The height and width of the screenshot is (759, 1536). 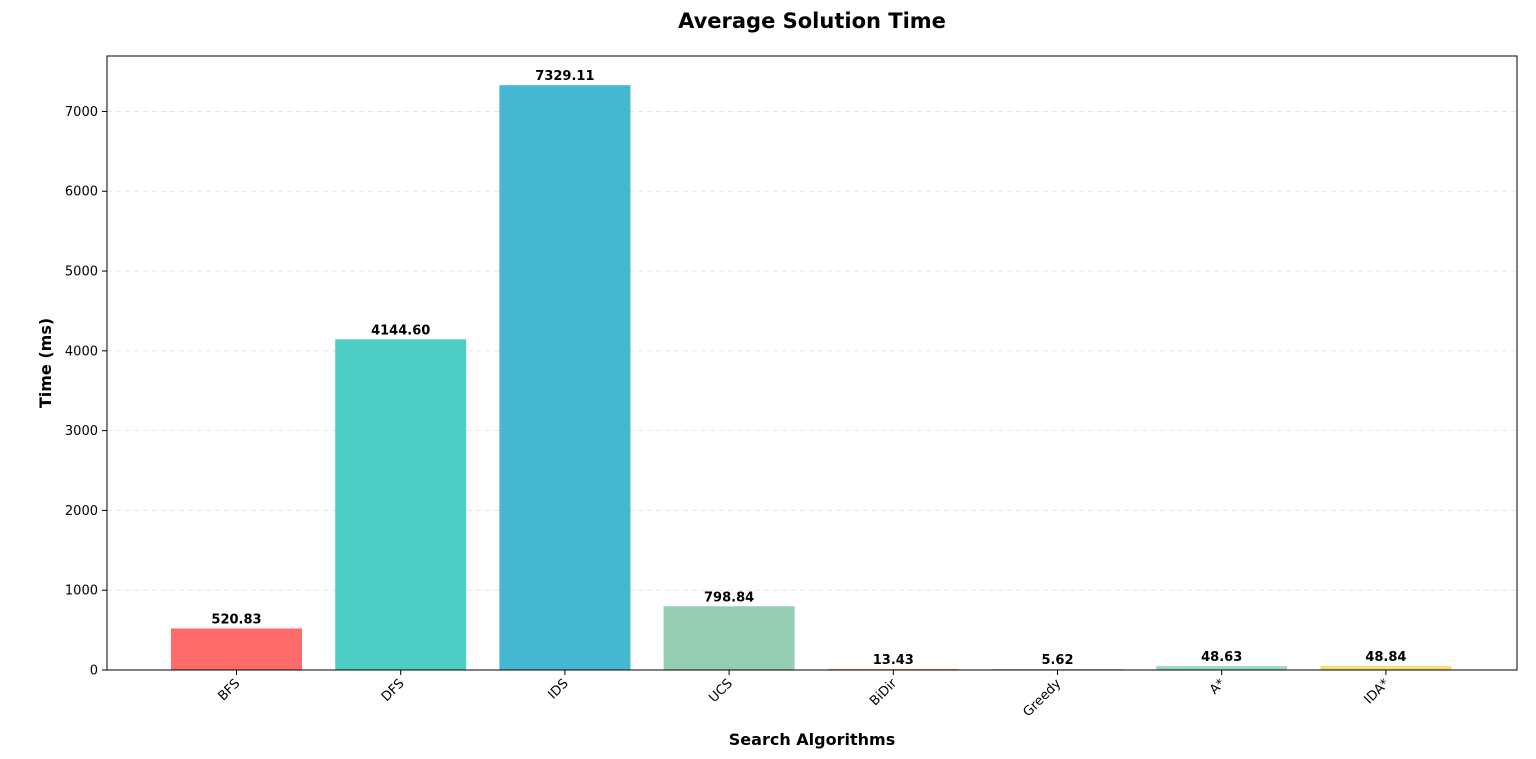 I want to click on bar-dfs, so click(x=401, y=504).